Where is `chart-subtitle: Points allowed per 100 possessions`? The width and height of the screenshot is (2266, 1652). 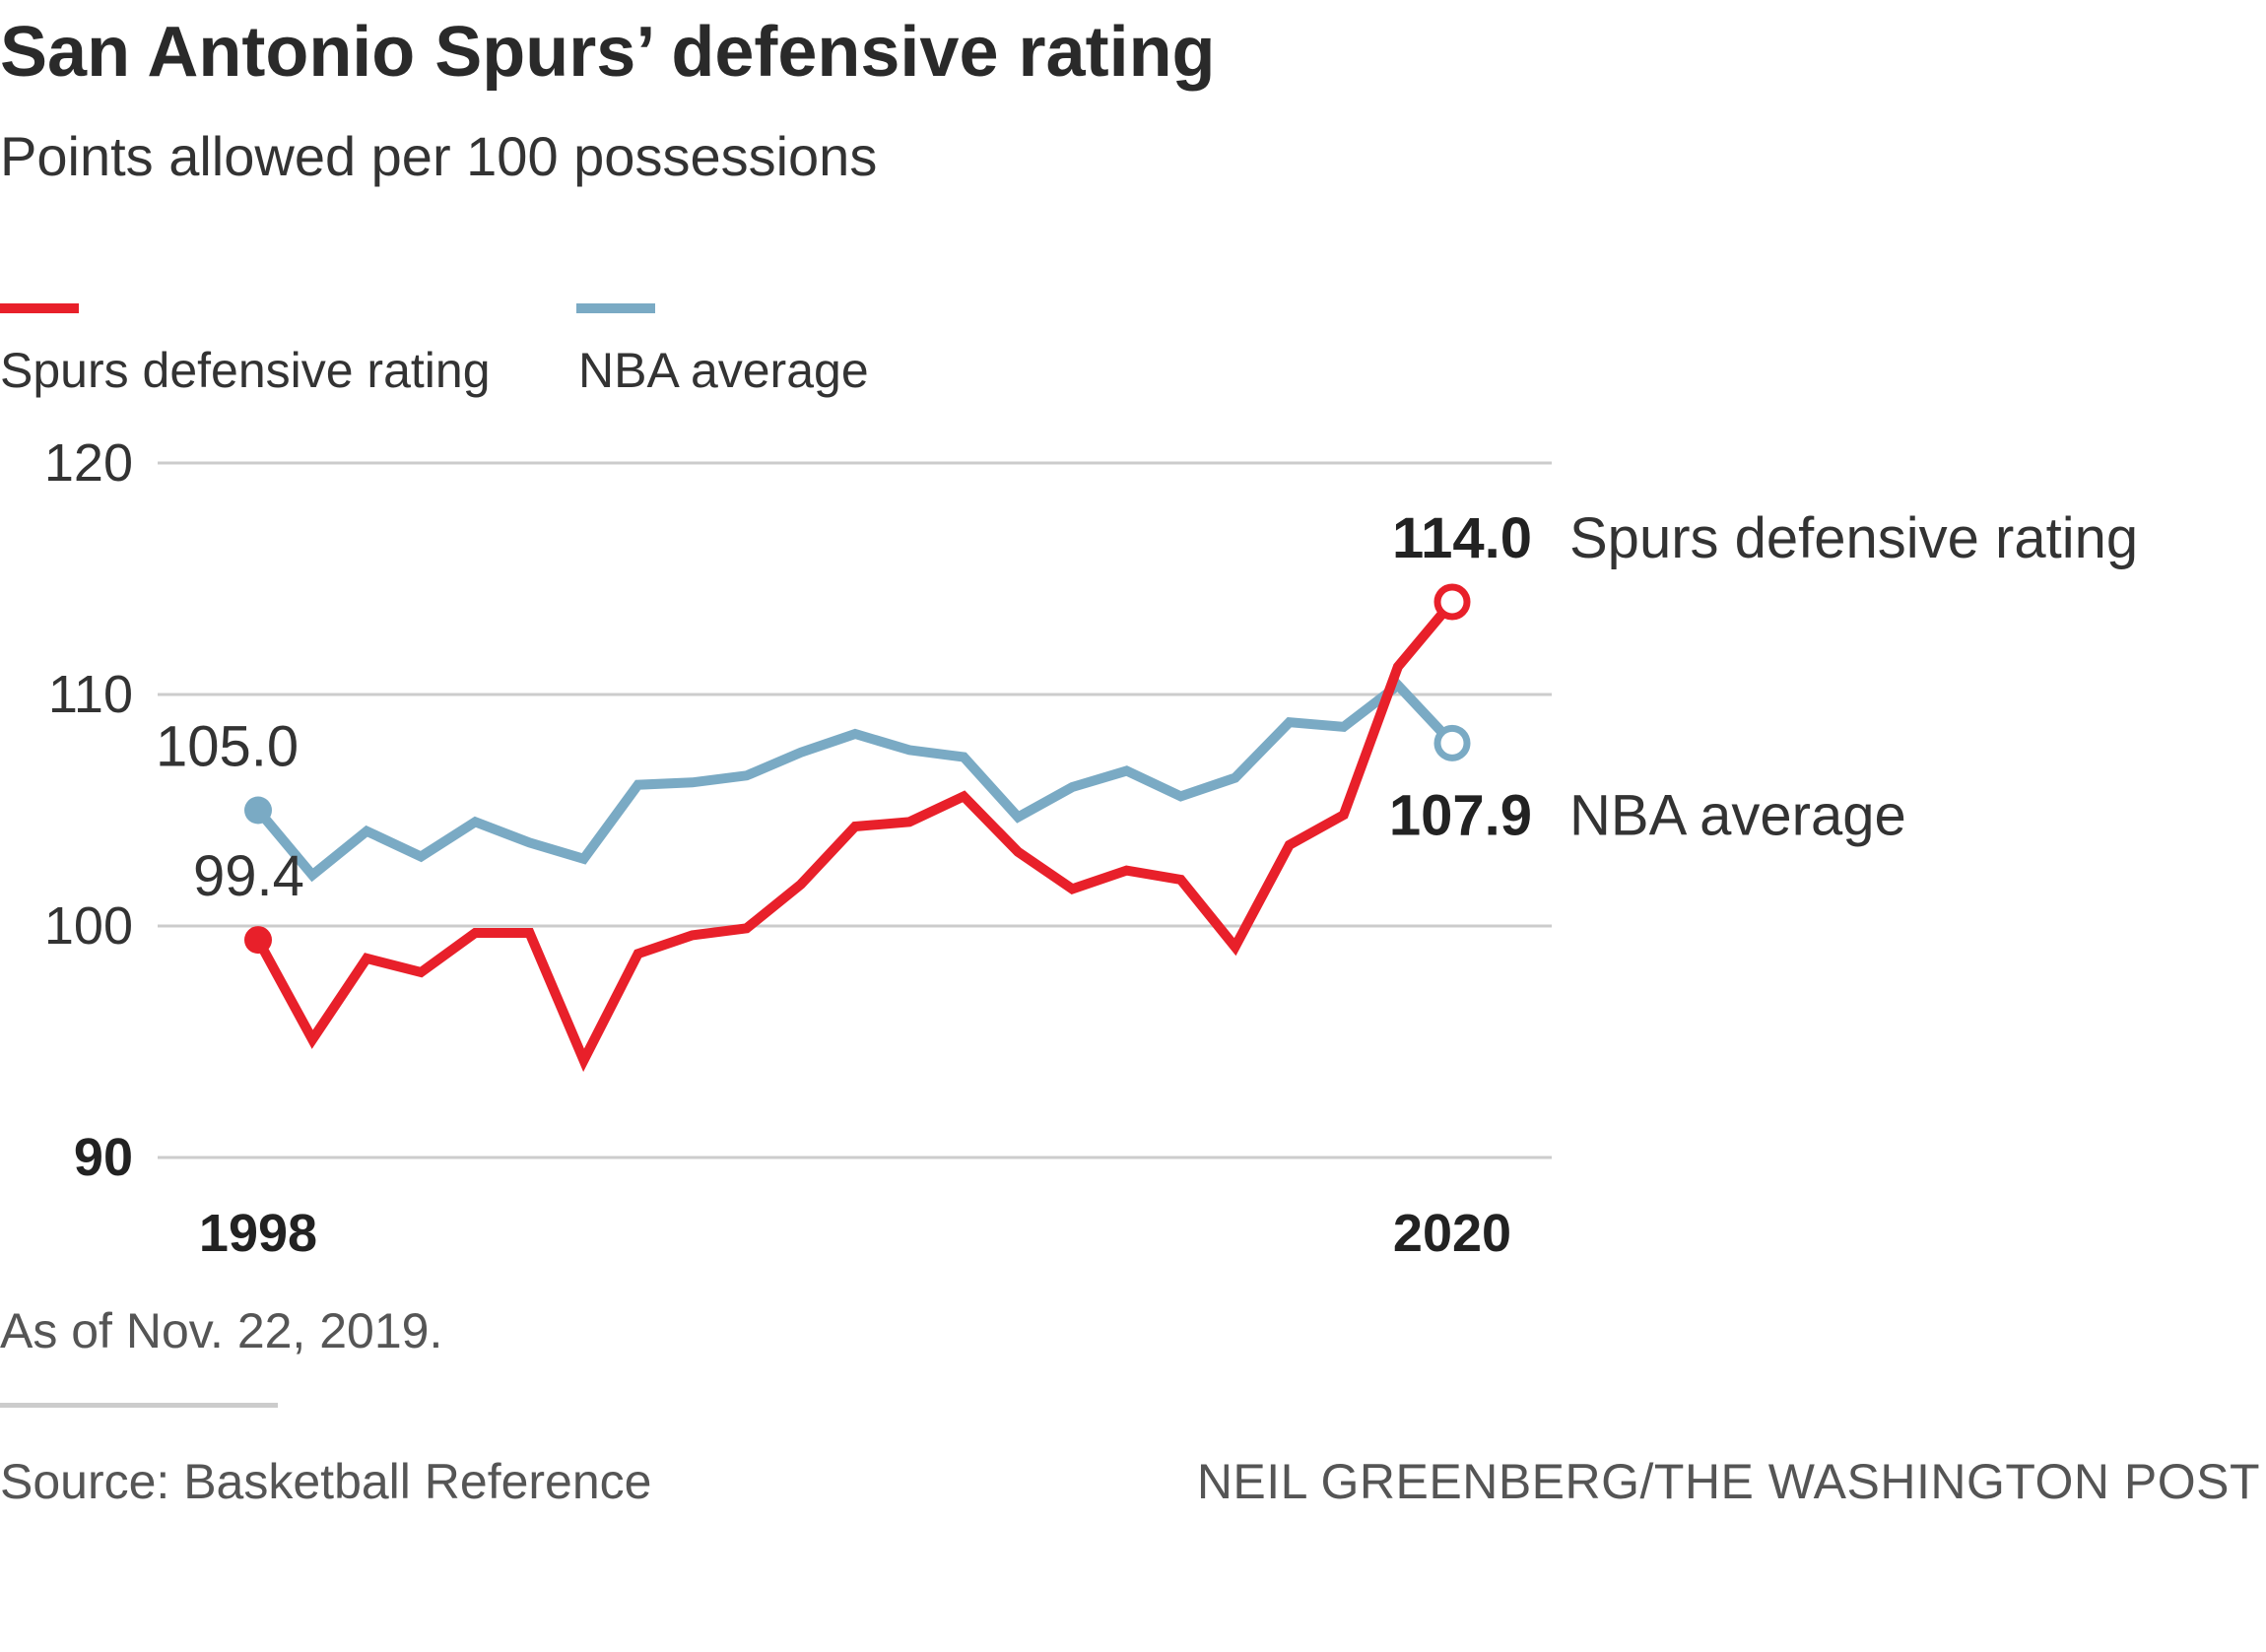 chart-subtitle: Points allowed per 100 possessions is located at coordinates (438, 156).